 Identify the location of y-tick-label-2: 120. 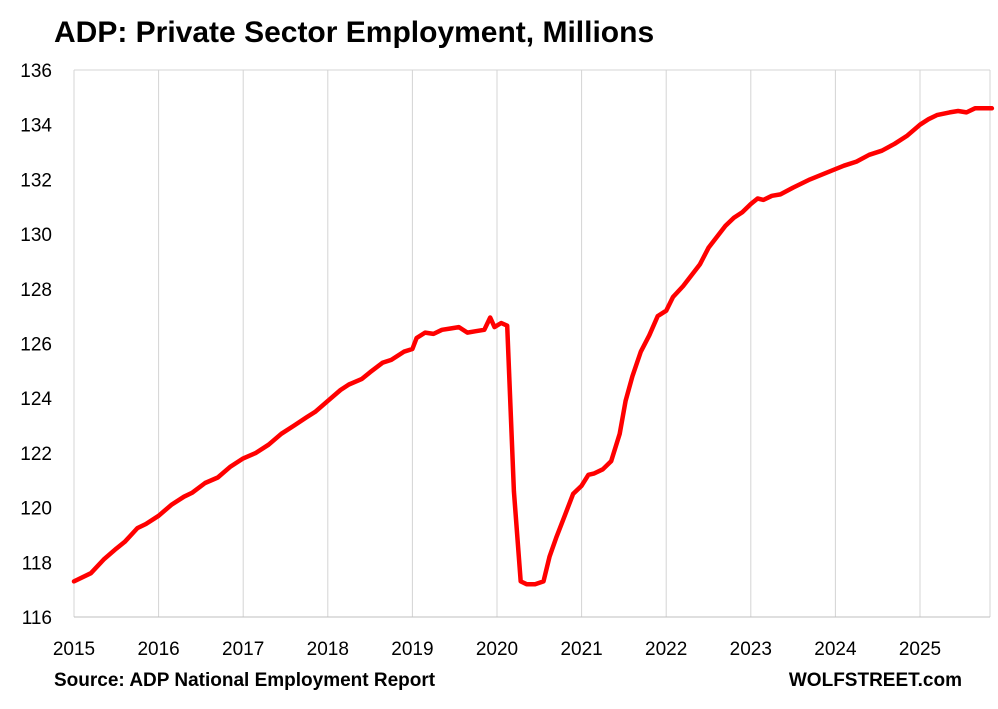
(36, 509).